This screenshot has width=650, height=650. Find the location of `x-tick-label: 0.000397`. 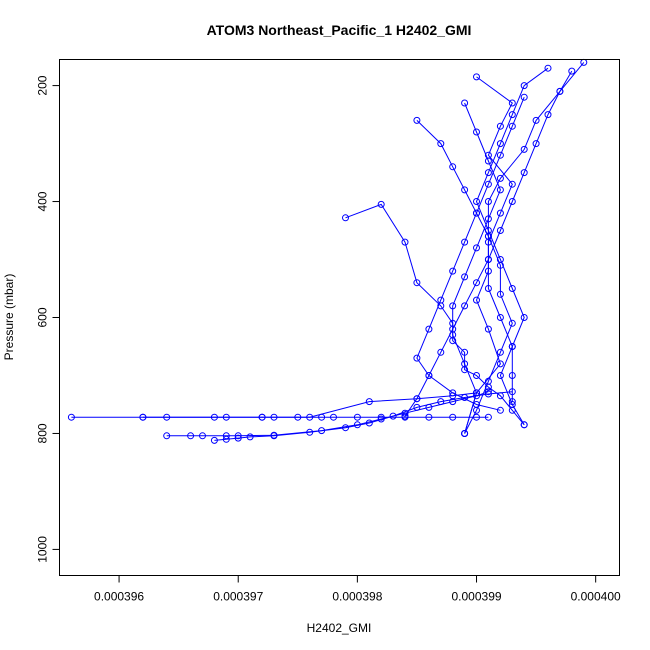

x-tick-label: 0.000397 is located at coordinates (238, 597).